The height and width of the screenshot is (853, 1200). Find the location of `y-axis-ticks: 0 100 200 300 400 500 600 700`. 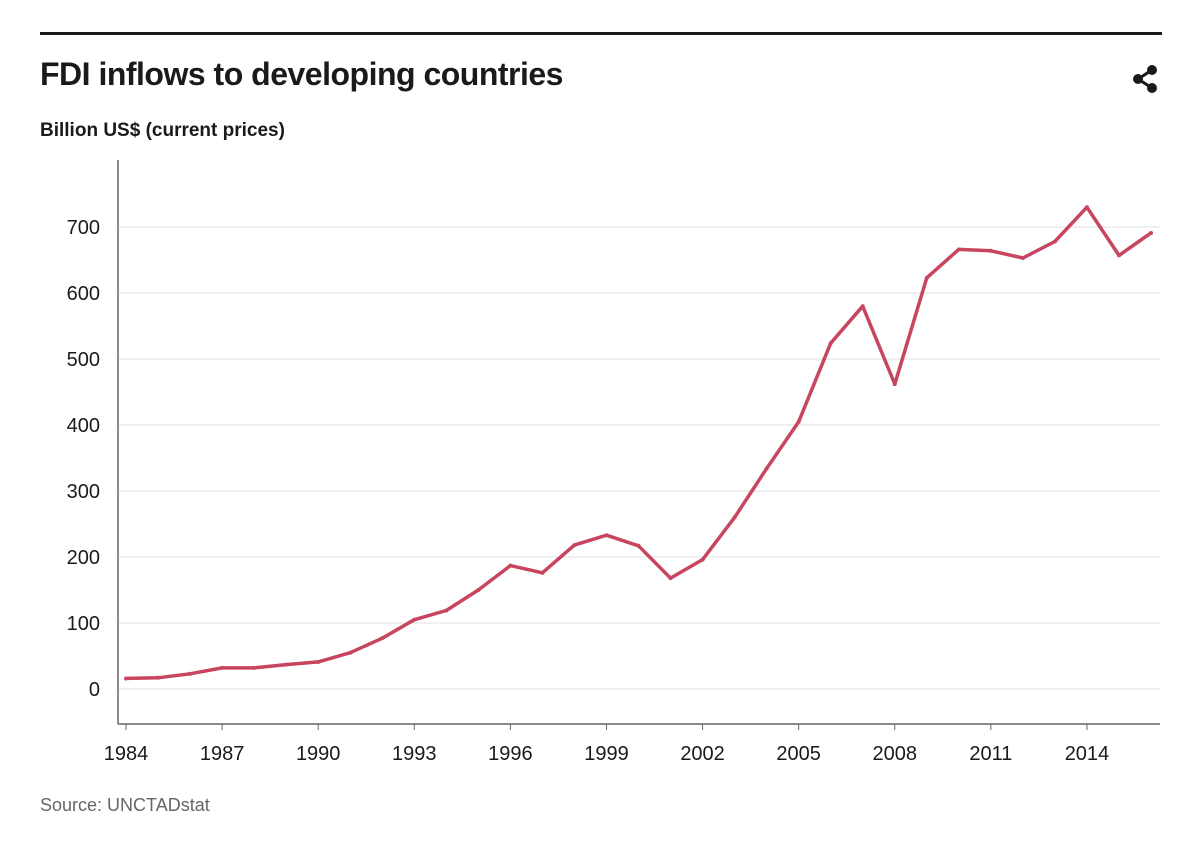

y-axis-ticks: 0 100 200 300 400 500 600 700 is located at coordinates (83, 459).